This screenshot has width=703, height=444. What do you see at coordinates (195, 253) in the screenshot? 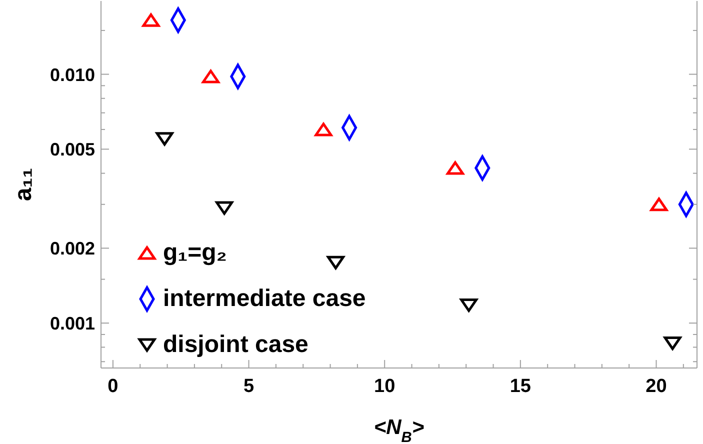
I see `legend-label: g₁=g₂` at bounding box center [195, 253].